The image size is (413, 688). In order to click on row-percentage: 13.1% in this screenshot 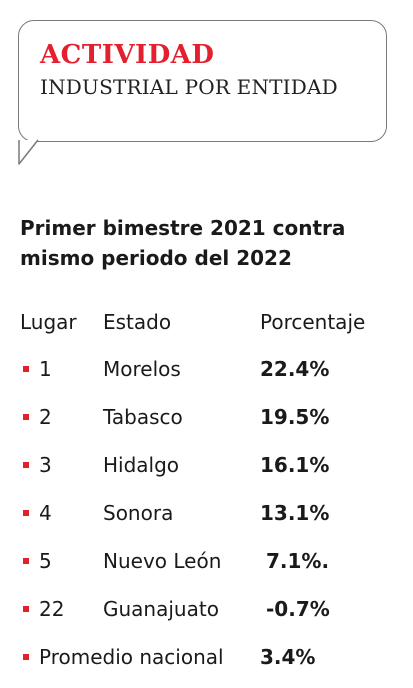, I will do `click(295, 513)`.